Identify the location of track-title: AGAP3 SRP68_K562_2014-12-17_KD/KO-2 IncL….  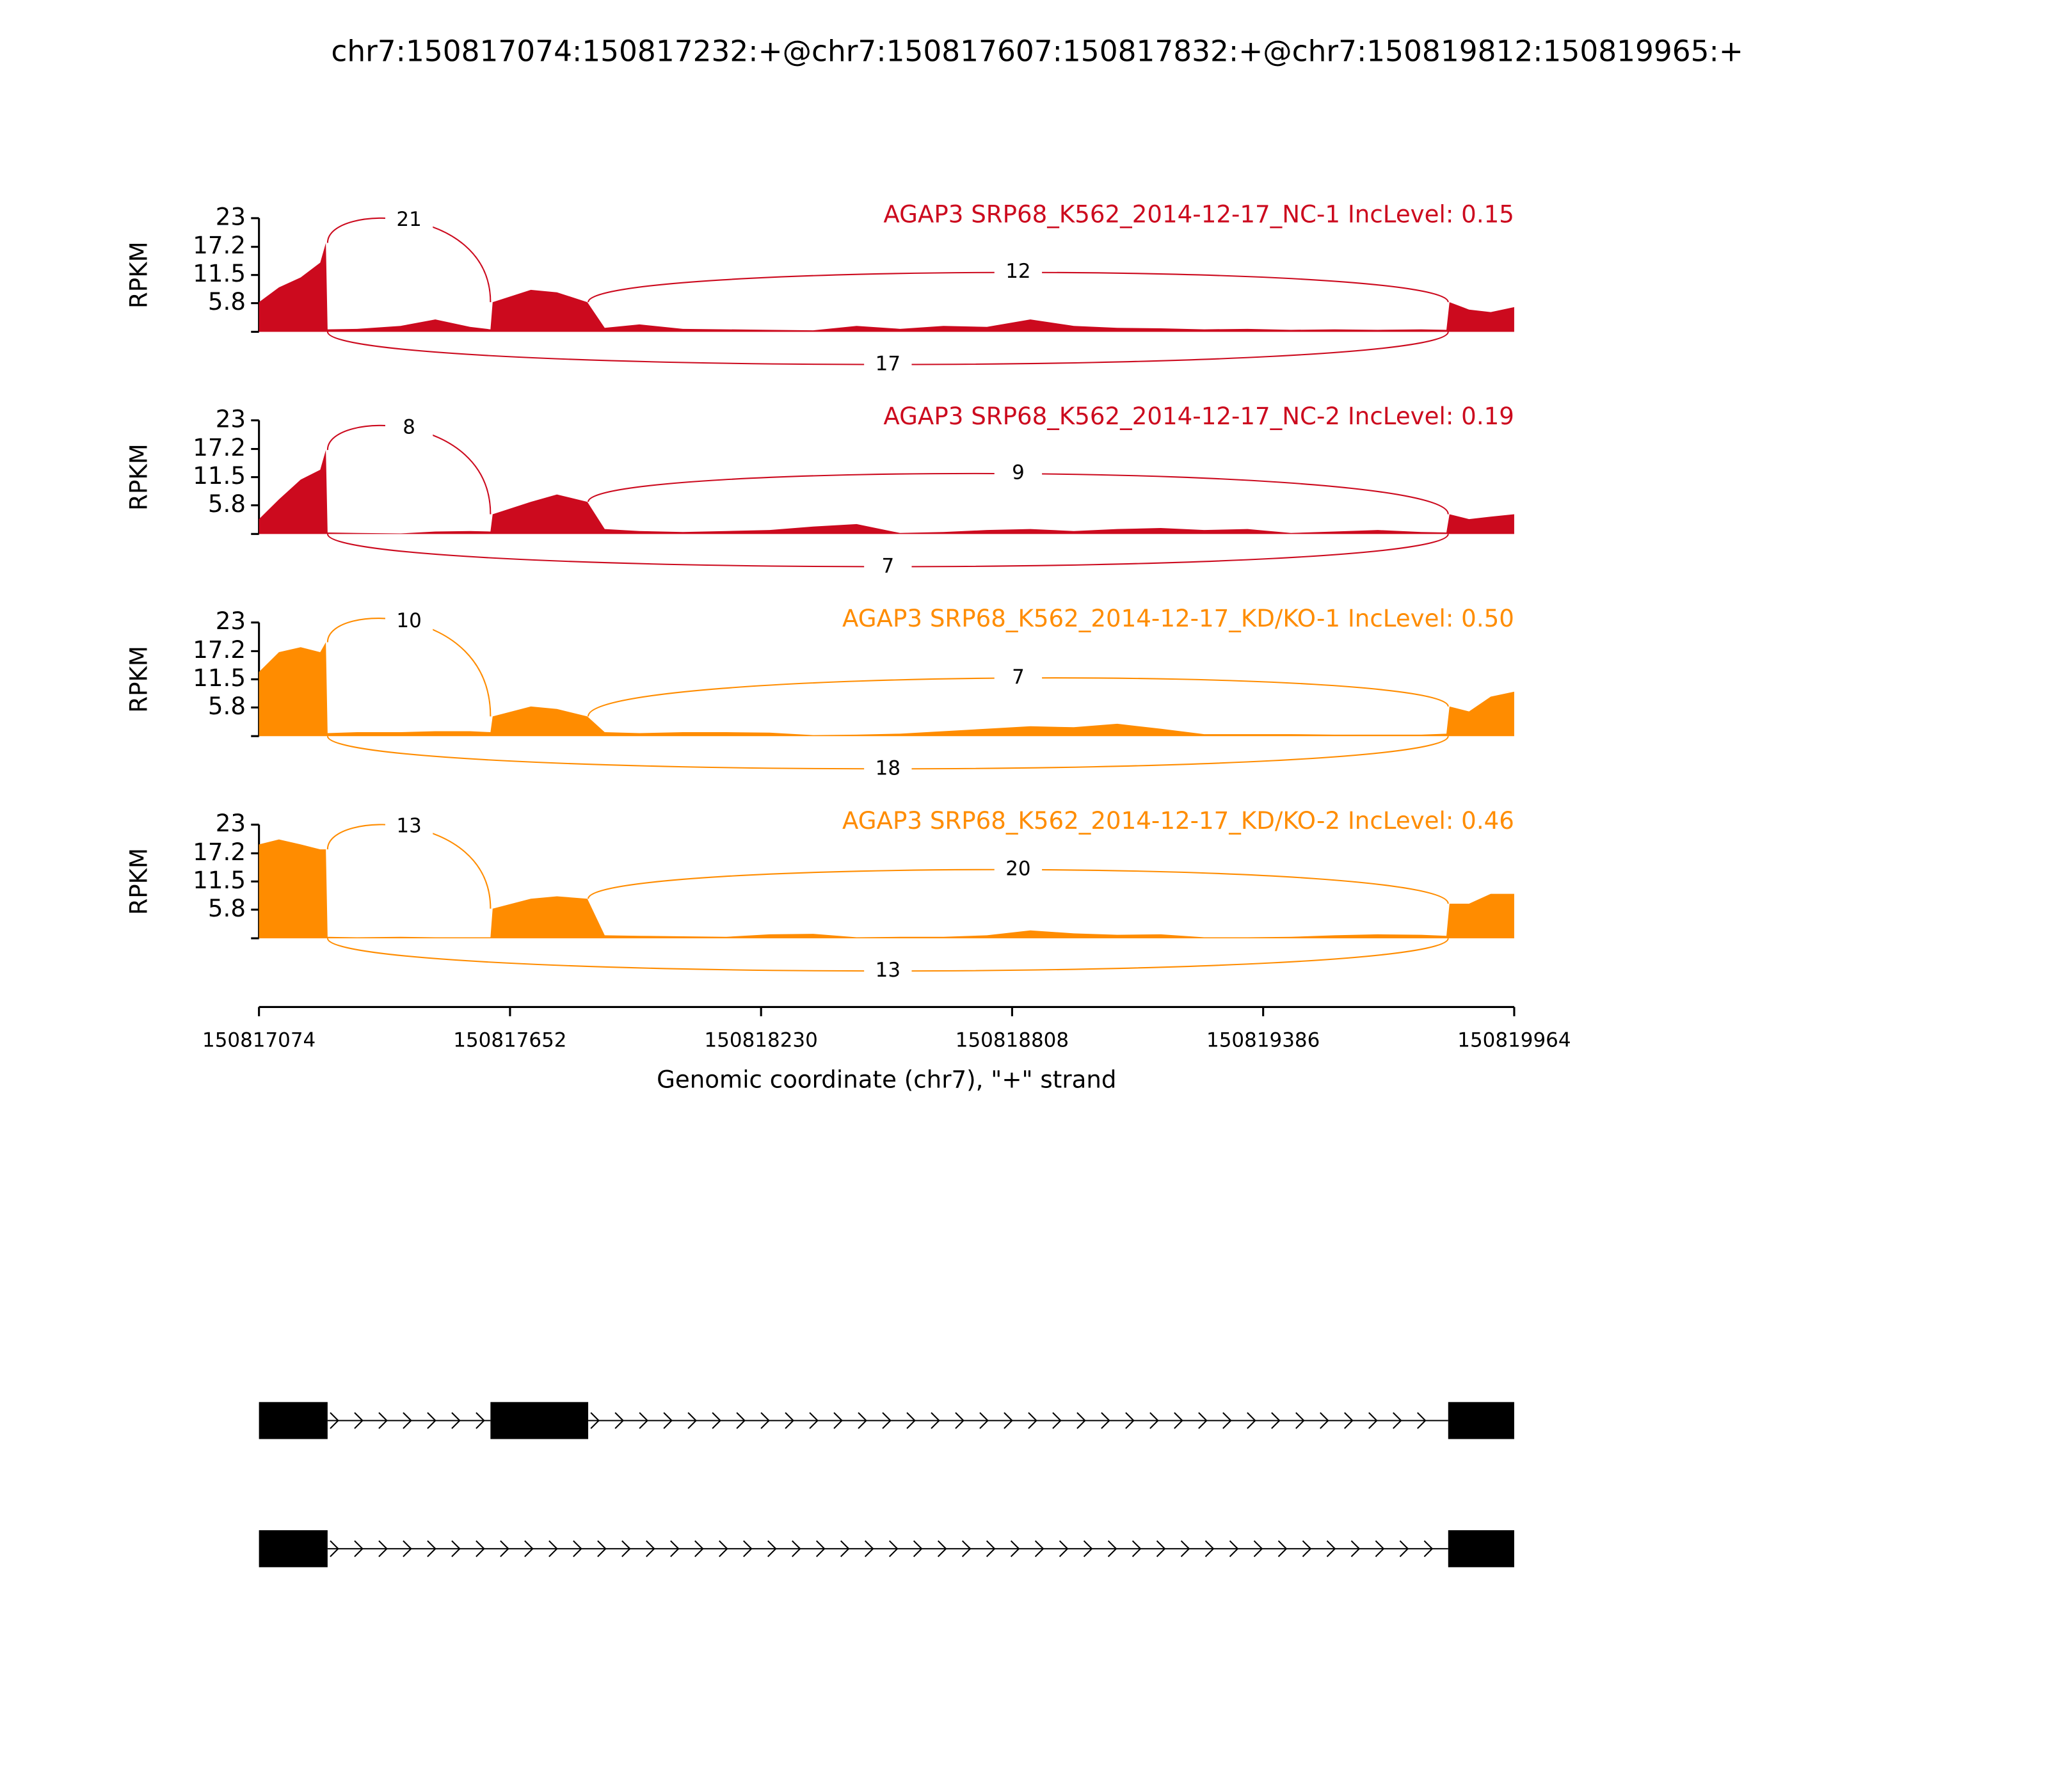
(1178, 821).